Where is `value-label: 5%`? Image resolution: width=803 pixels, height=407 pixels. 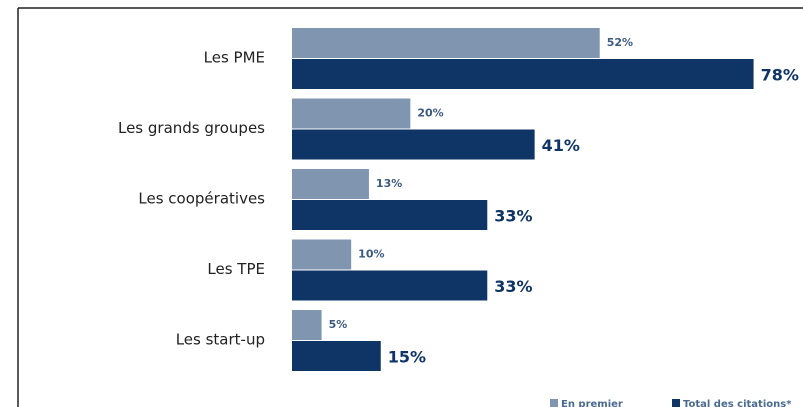 value-label: 5% is located at coordinates (338, 324).